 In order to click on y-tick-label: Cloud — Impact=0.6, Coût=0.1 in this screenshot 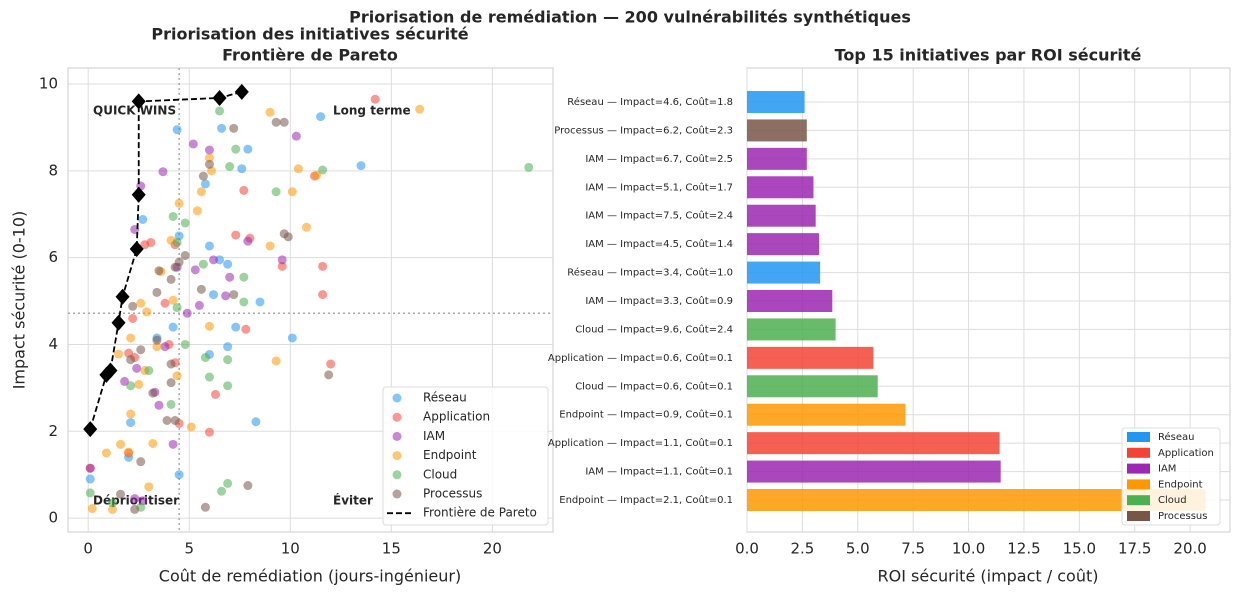, I will do `click(654, 386)`.